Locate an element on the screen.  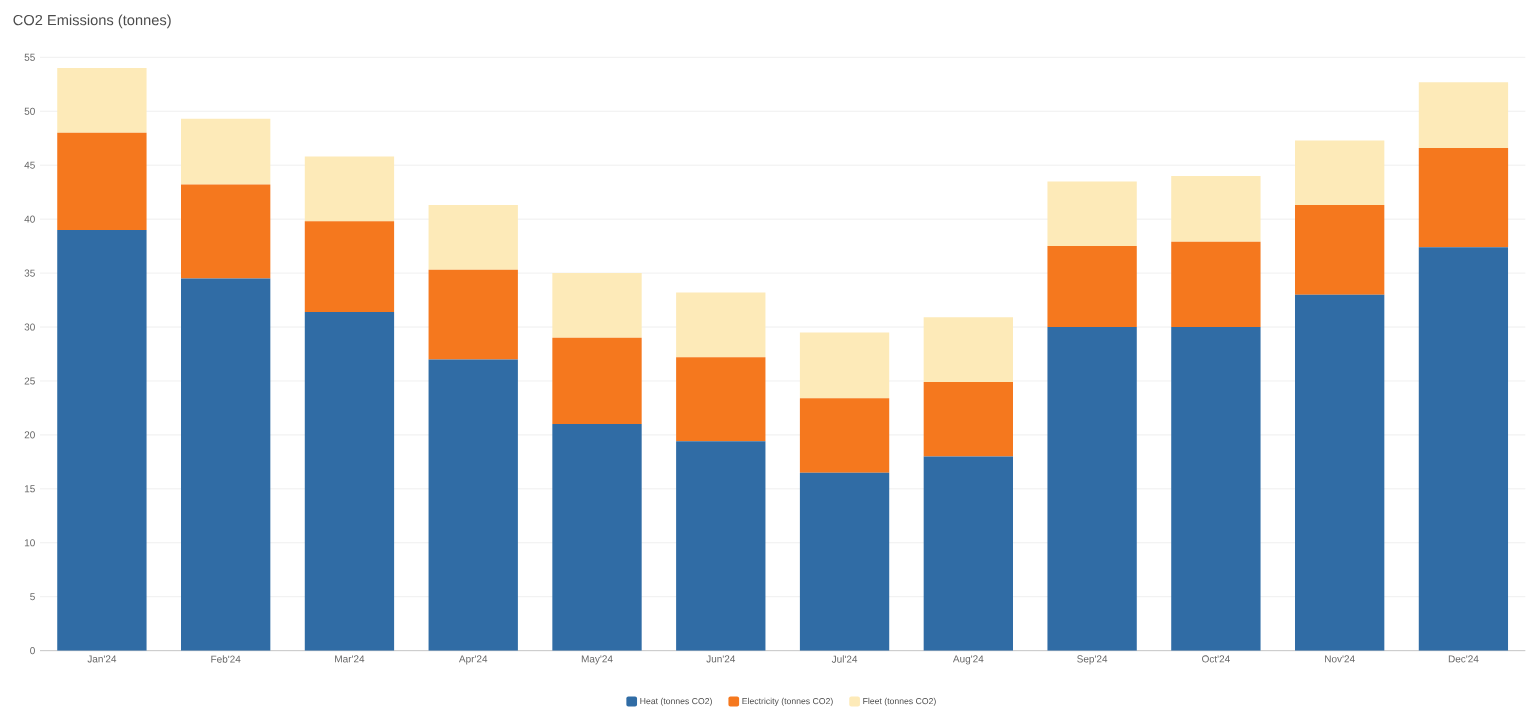
y-tick-label: 25 is located at coordinates (29, 381).